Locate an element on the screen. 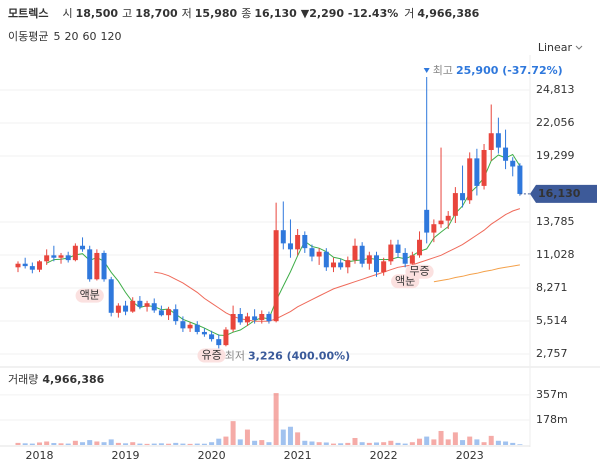  legend-title: 이동평균 is located at coordinates (28, 36).